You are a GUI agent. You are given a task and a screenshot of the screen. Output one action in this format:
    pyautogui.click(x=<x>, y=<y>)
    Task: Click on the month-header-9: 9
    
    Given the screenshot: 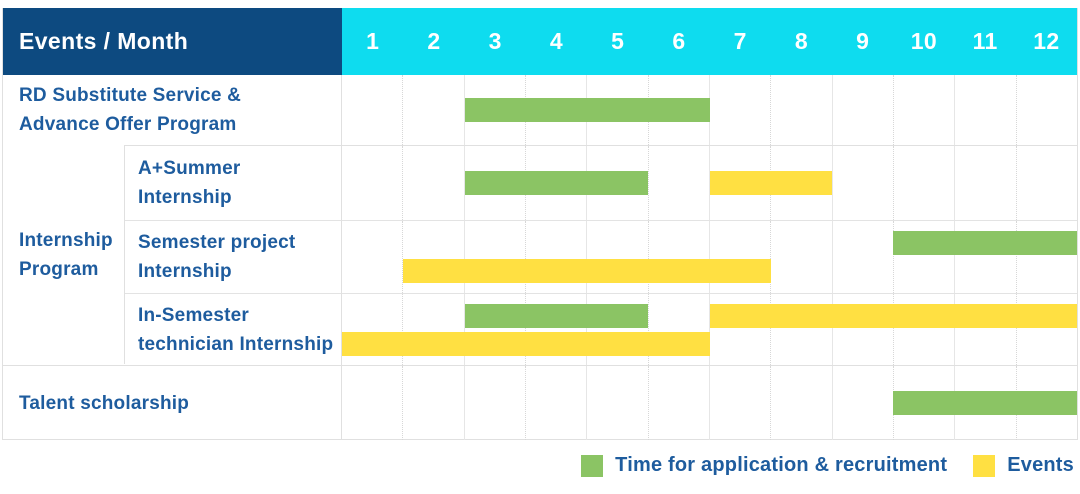 What is the action you would take?
    pyautogui.click(x=863, y=41)
    